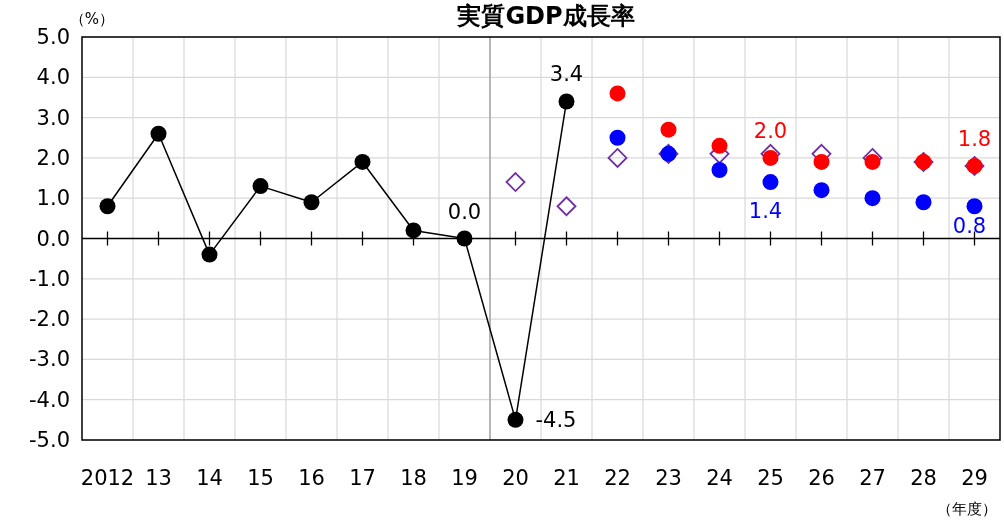 The image size is (1004, 520). I want to click on data-label: 0.0, so click(464, 211).